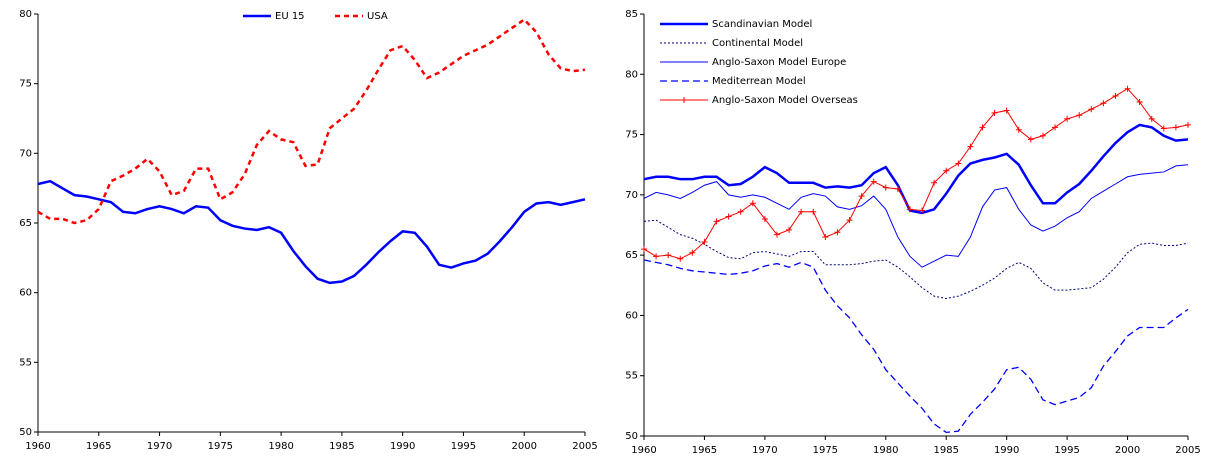  I want to click on legend-label: Anglo-Saxon Model Overseas, so click(785, 100).